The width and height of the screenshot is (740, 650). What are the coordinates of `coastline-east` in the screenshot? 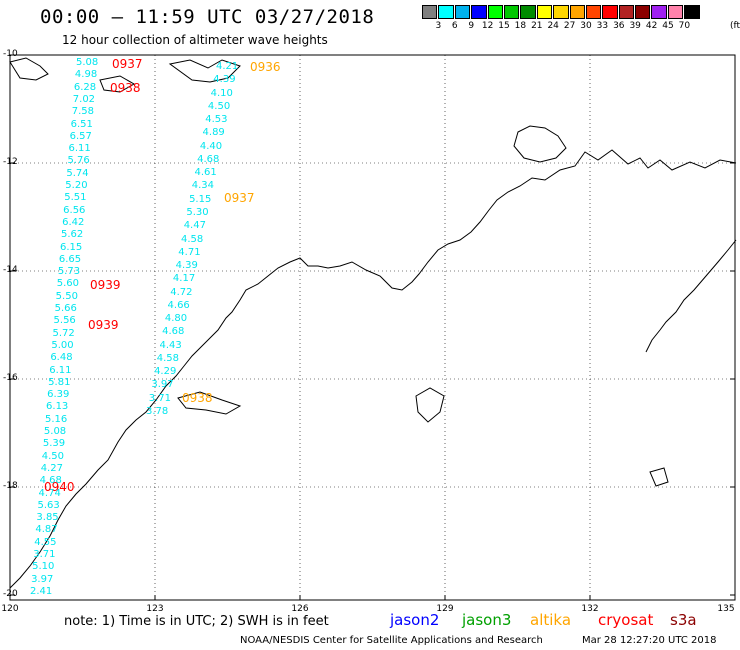 It's located at (691, 296).